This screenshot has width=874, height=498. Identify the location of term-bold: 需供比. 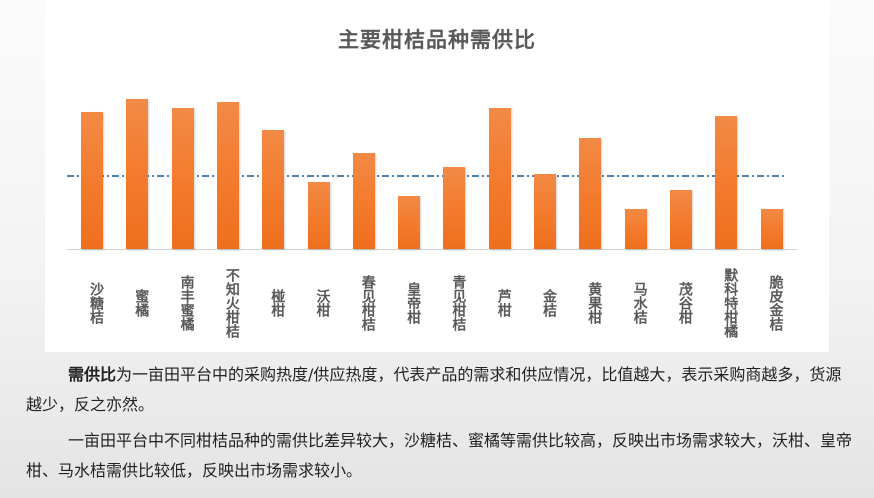
(92, 374).